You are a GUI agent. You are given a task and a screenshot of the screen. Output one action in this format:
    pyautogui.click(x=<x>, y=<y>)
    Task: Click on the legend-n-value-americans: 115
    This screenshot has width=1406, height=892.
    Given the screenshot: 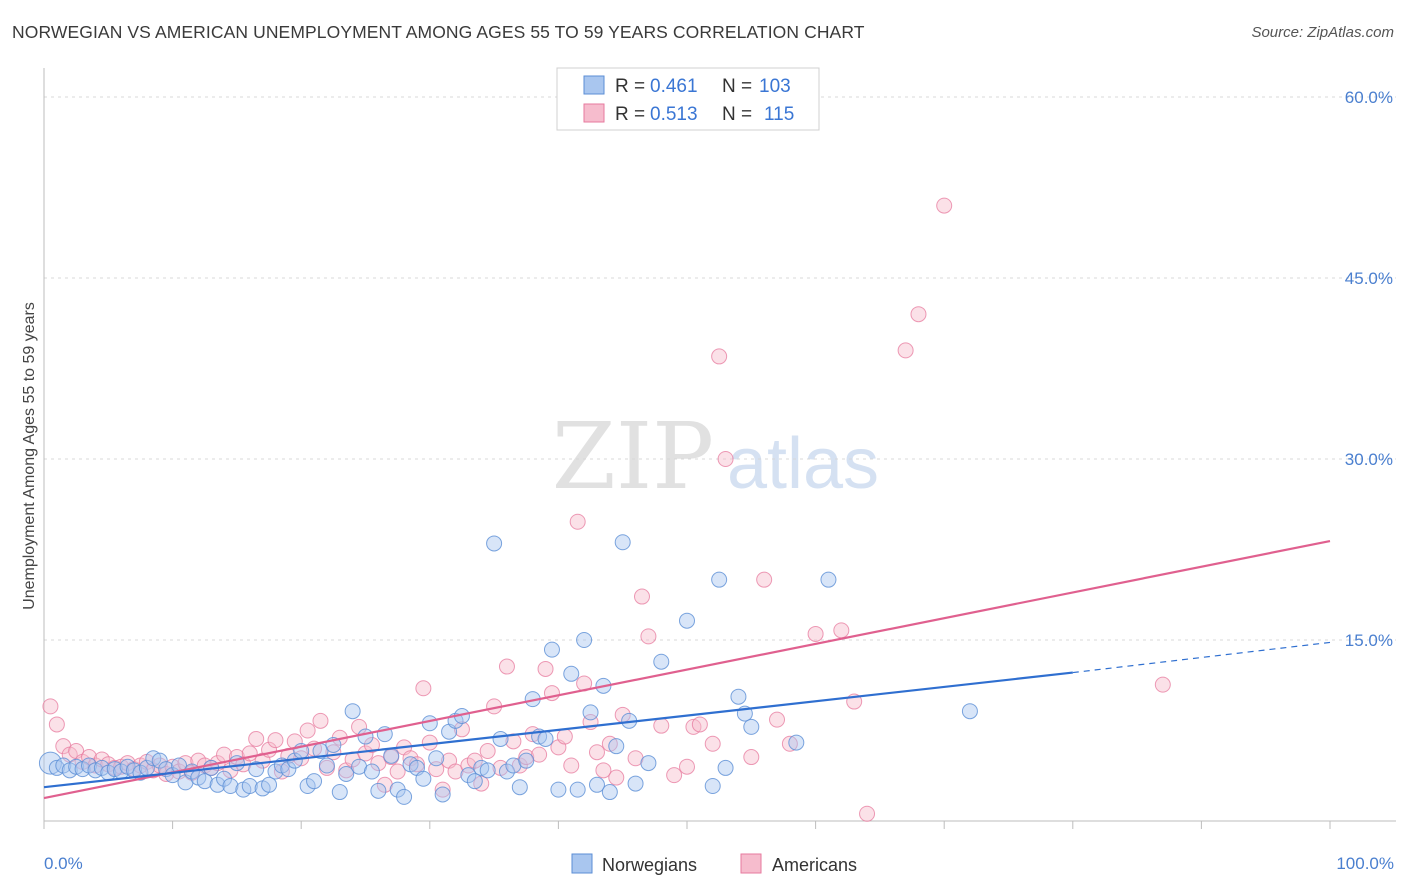 What is the action you would take?
    pyautogui.click(x=779, y=114)
    